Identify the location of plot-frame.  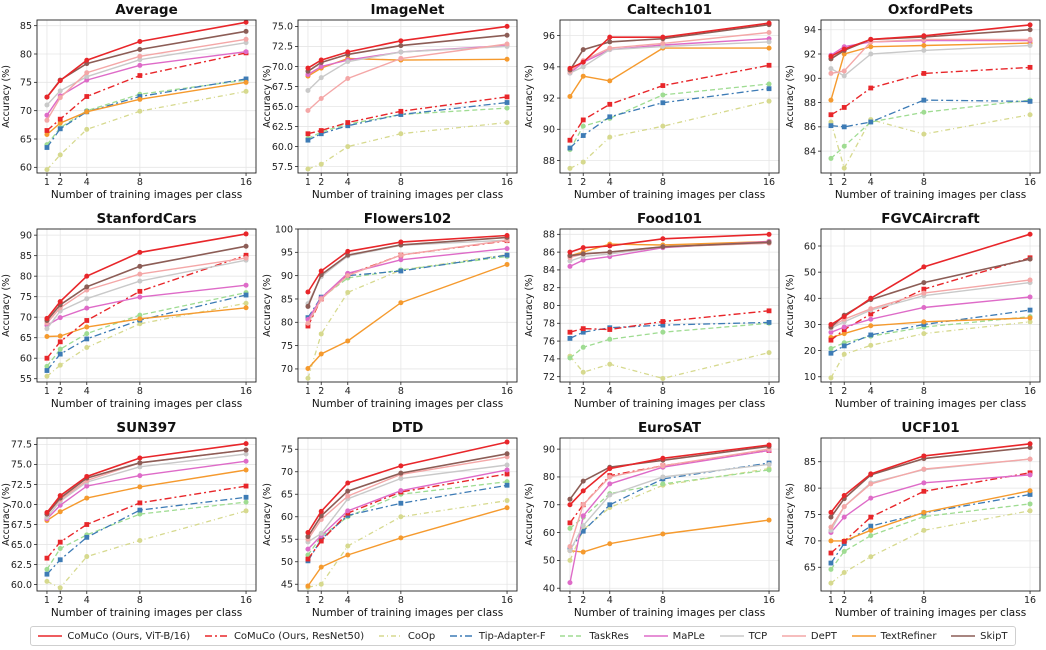
(407, 305).